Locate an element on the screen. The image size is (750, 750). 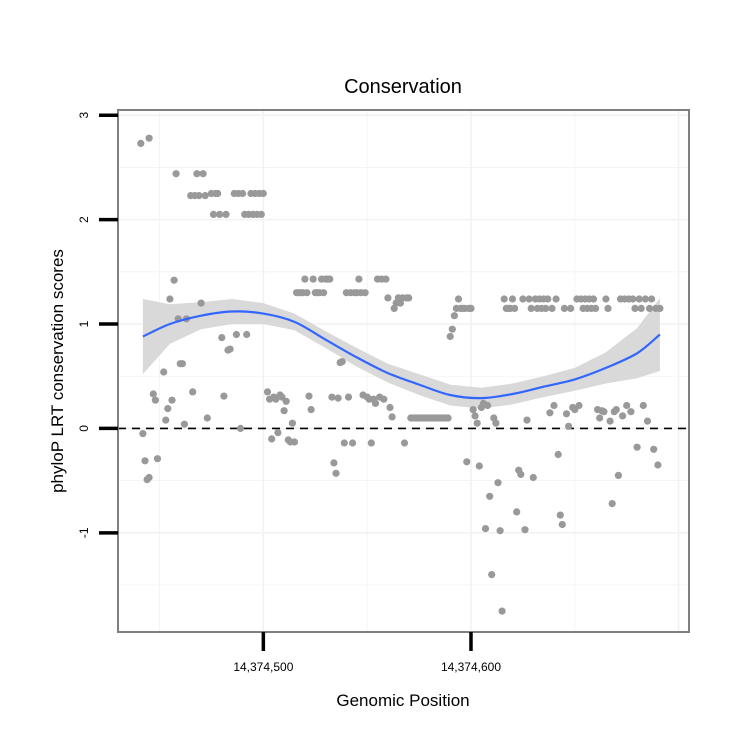
x-tick-label: 14,374,600 is located at coordinates (471, 667).